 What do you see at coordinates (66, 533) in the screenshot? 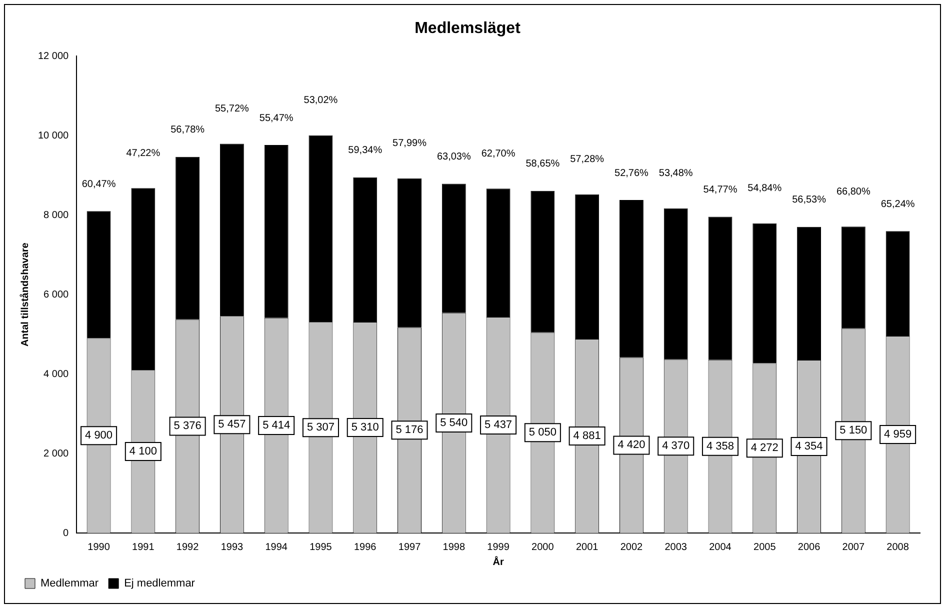
I see `y-tick-label: 0` at bounding box center [66, 533].